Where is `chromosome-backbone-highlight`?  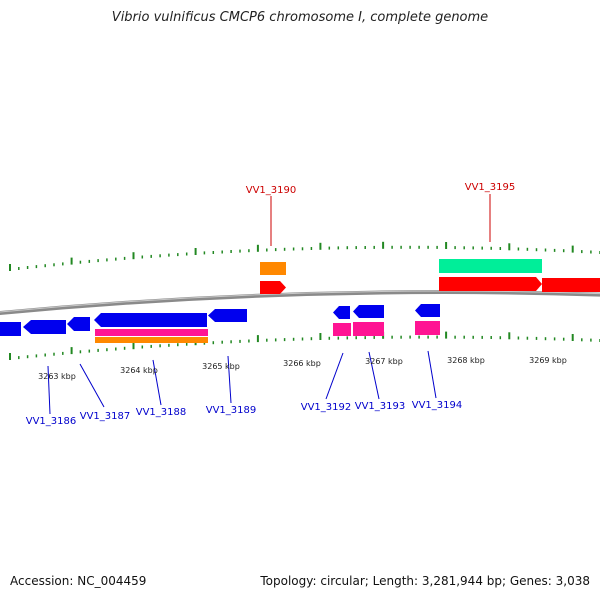 chromosome-backbone-highlight is located at coordinates (300, 301).